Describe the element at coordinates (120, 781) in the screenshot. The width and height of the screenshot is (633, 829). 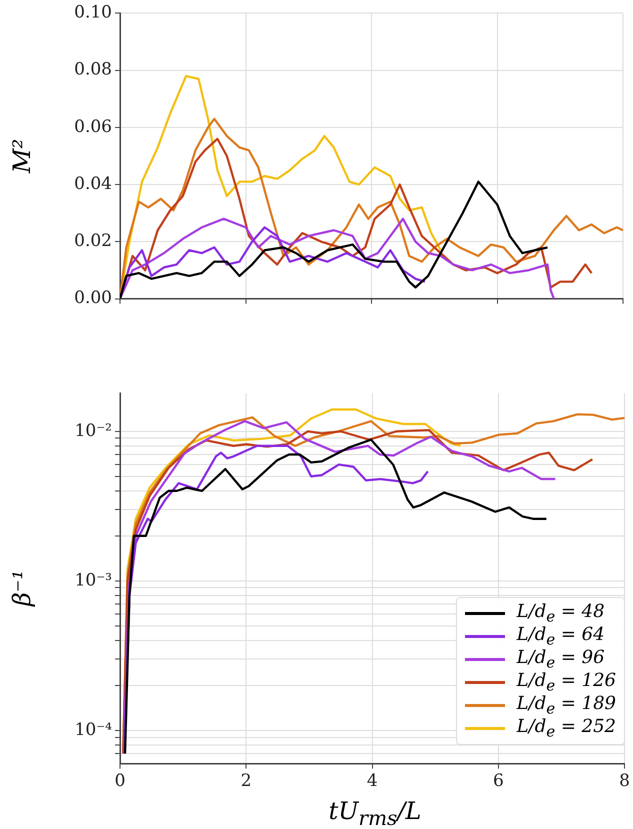
I see `x-tick-label: 0` at that location.